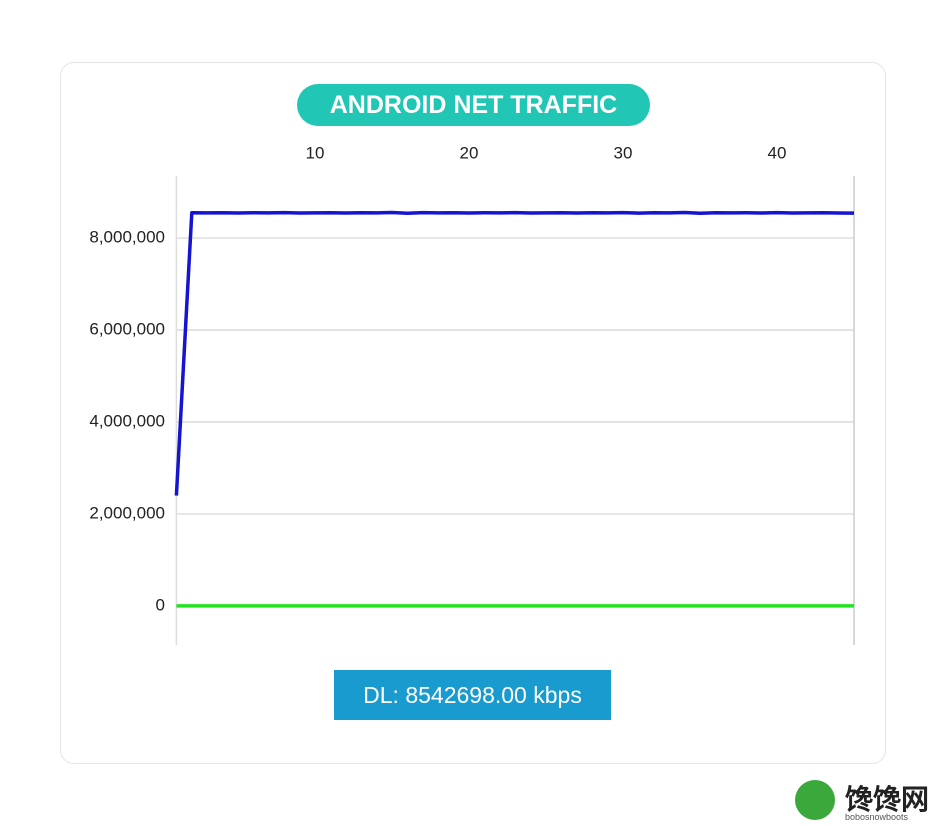 The height and width of the screenshot is (826, 942). I want to click on x-tick-label: 20, so click(469, 152).